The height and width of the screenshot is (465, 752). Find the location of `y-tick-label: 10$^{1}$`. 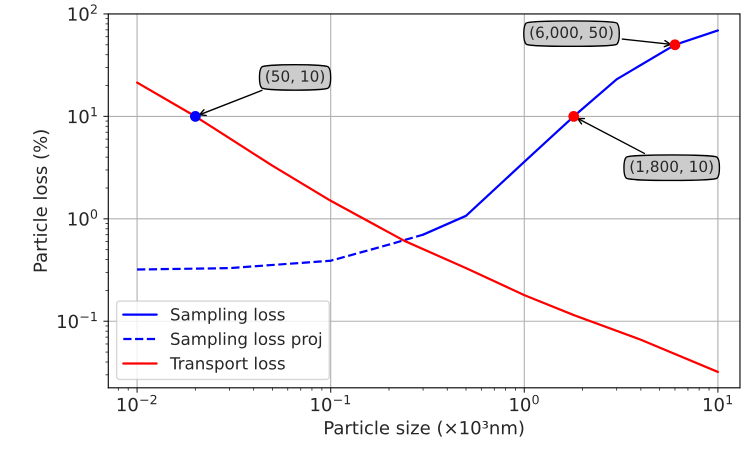

y-tick-label: 10$^{1}$ is located at coordinates (82, 115).